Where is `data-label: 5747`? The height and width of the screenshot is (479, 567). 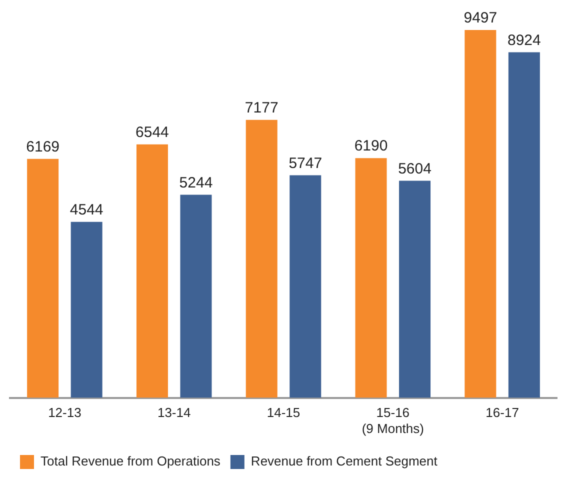
data-label: 5747 is located at coordinates (305, 163).